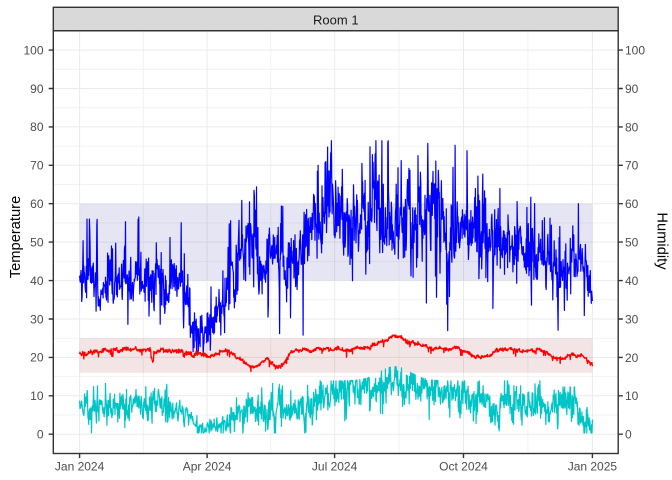 Image resolution: width=672 pixels, height=480 pixels. Describe the element at coordinates (336, 19) in the screenshot. I see `svg-text: Room 1` at that location.